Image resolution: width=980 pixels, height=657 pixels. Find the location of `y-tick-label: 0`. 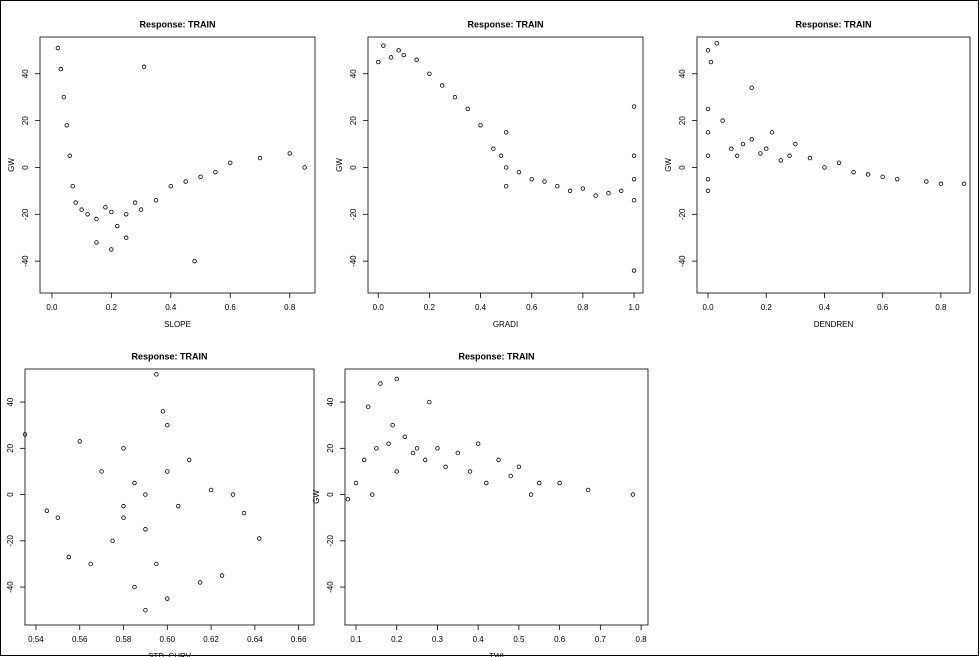

y-tick-label: 0 is located at coordinates (330, 494).